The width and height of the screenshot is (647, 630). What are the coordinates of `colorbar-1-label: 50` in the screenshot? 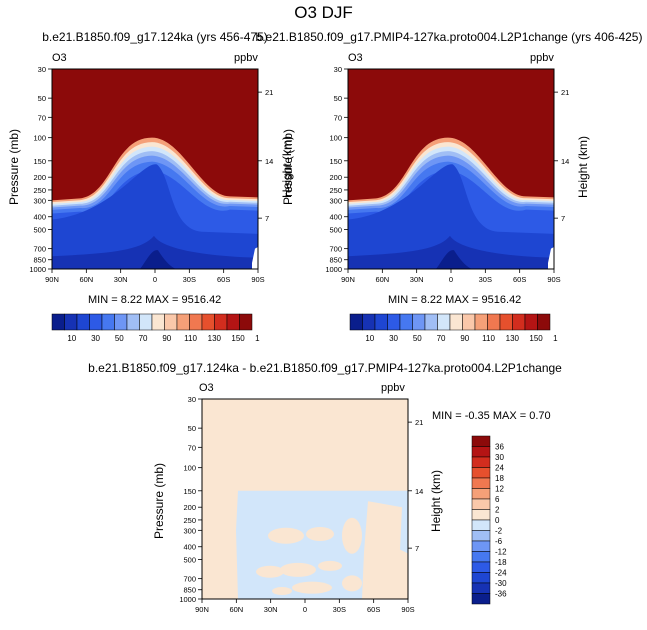 It's located at (119, 338).